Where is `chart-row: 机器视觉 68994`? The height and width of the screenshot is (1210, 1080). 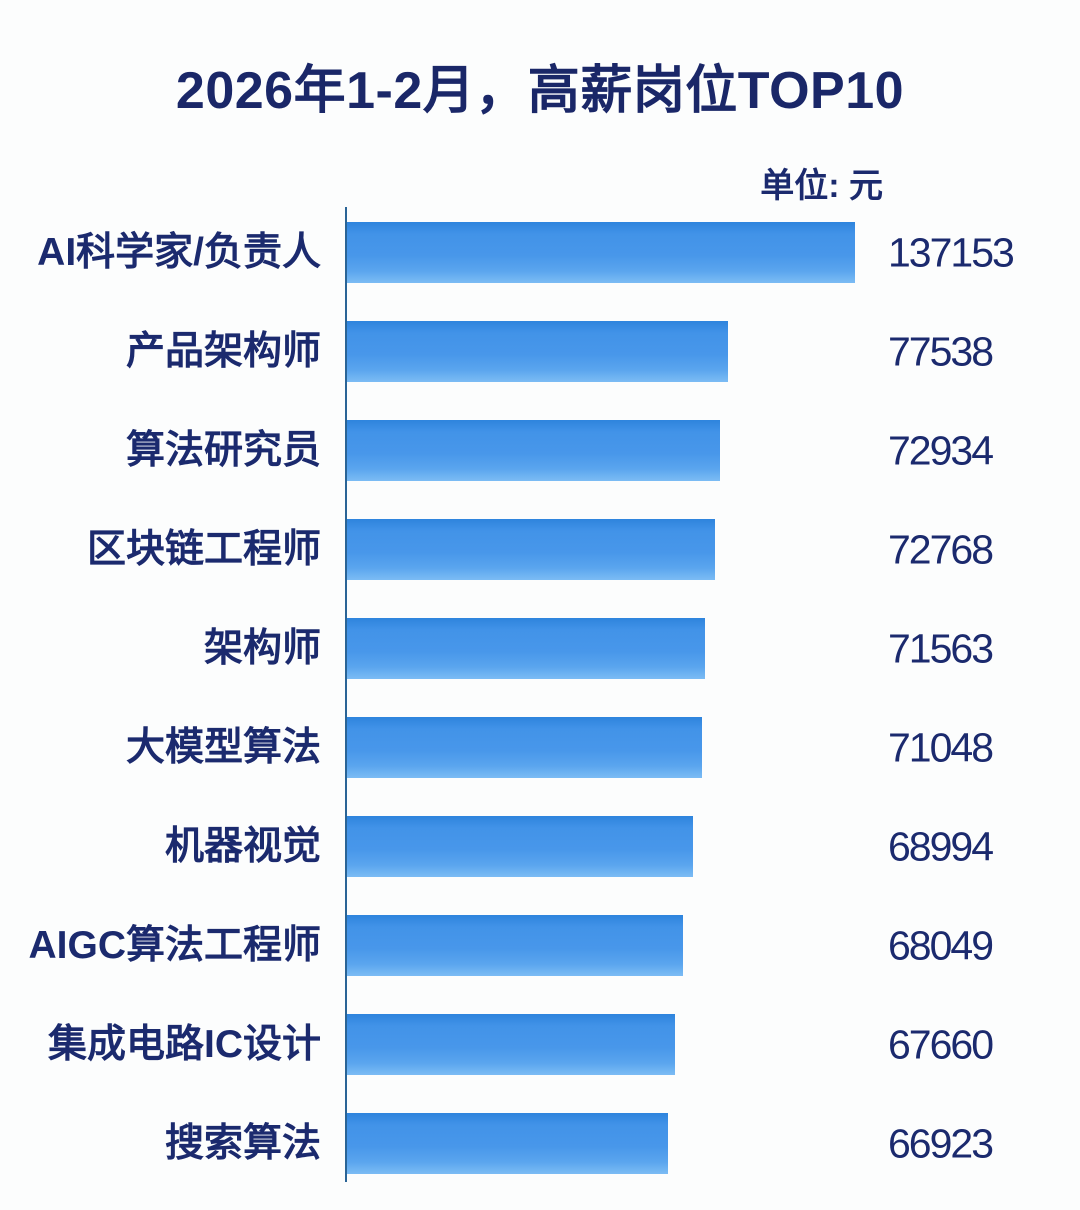 chart-row: 机器视觉 68994 is located at coordinates (540, 846).